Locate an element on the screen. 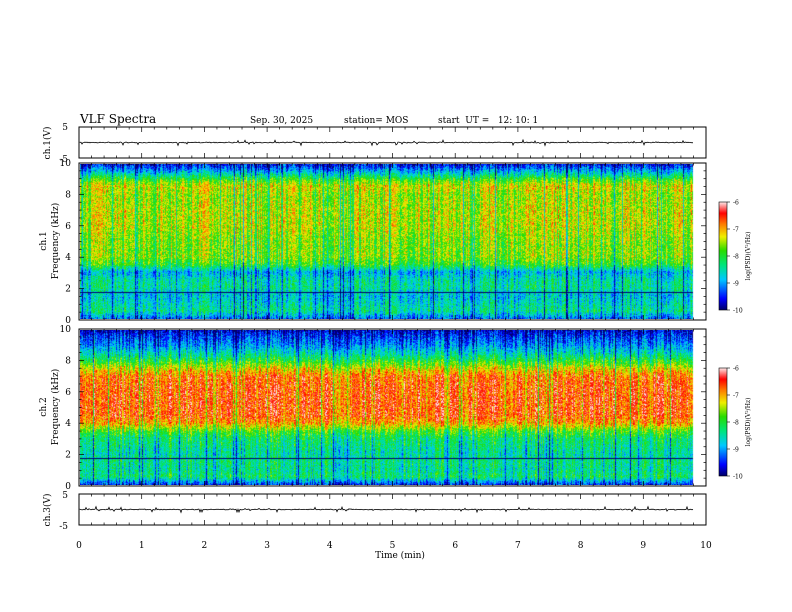  start-time-label: start UT = 12: 10: 1 is located at coordinates (488, 121).